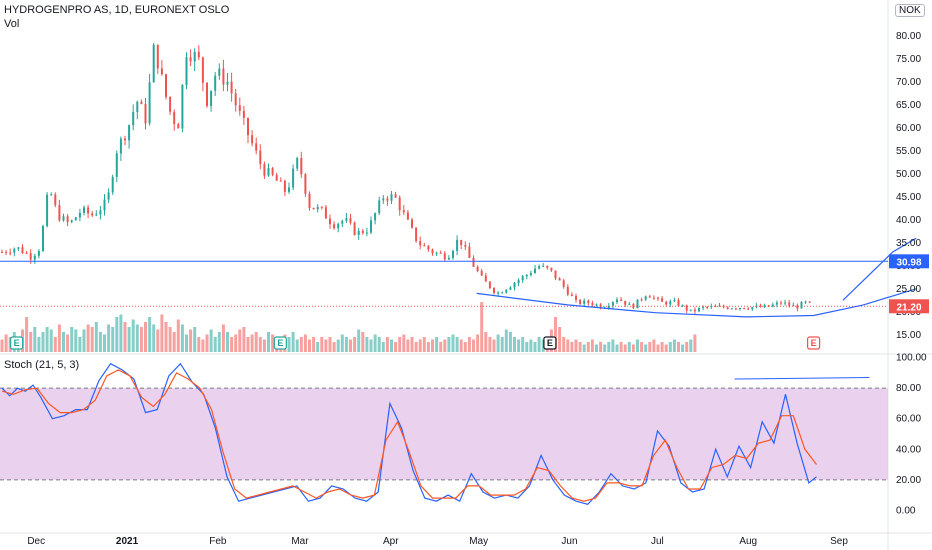 The image size is (932, 550). Describe the element at coordinates (908, 289) in the screenshot. I see `price-tick-label: 25.00` at that location.